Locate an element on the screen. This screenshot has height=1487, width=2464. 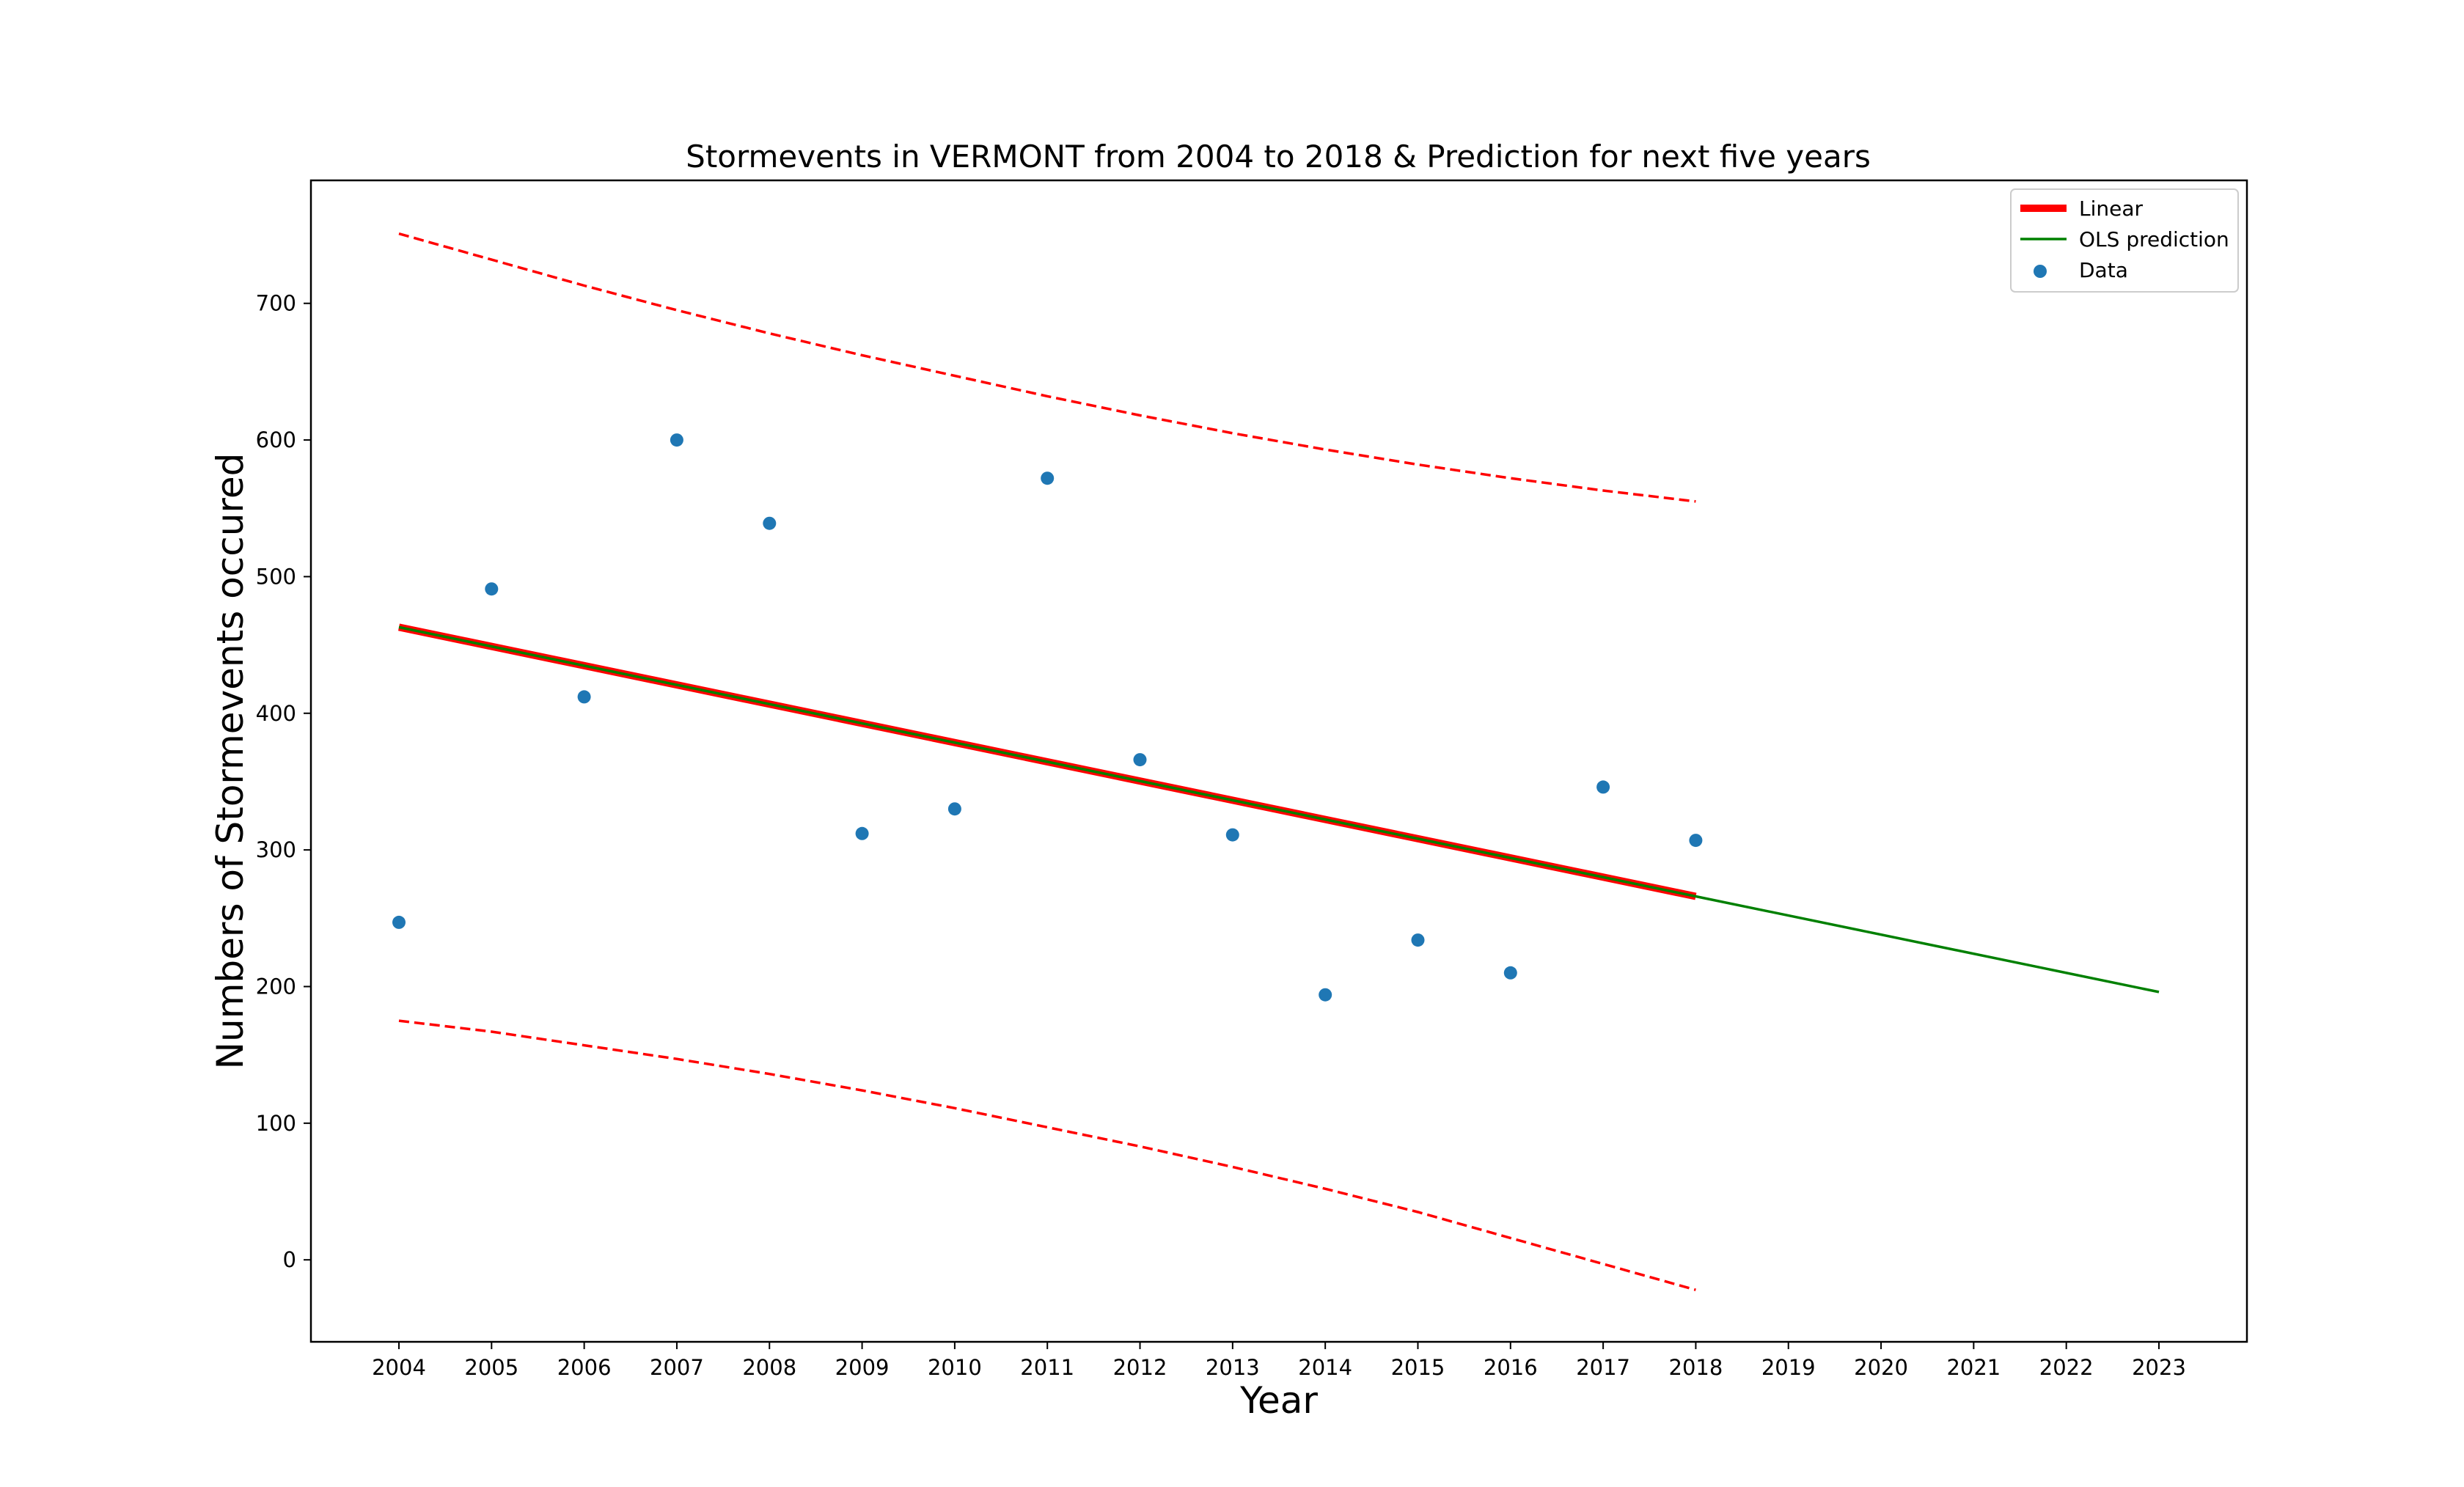
data-point-2014 is located at coordinates (1325, 995).